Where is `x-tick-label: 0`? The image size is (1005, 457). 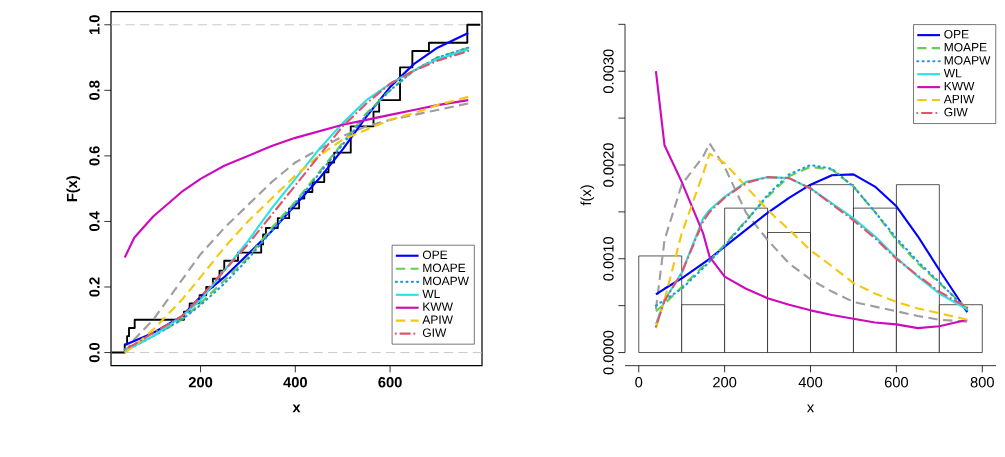
x-tick-label: 0 is located at coordinates (639, 382).